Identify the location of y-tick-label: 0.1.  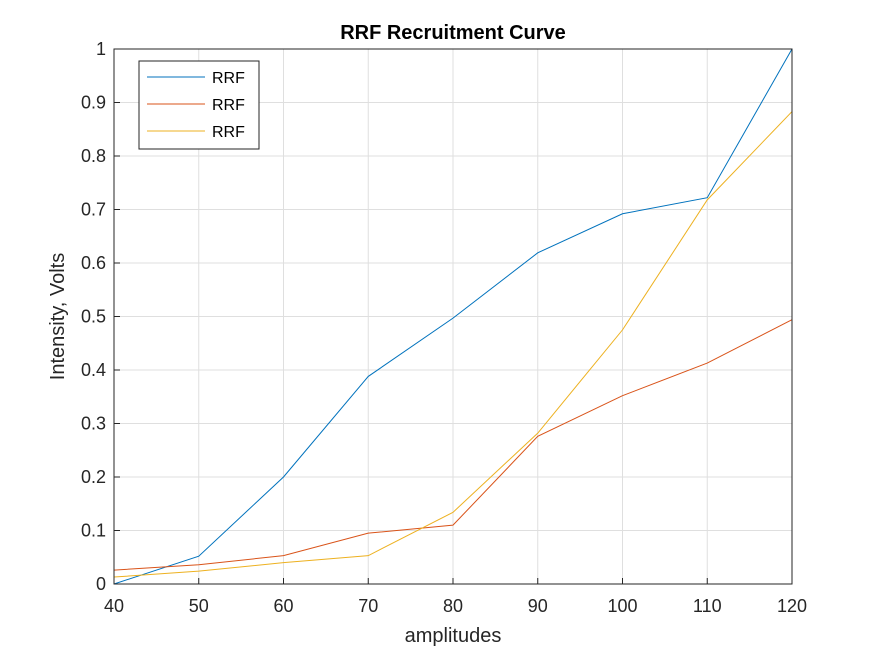
(93, 531).